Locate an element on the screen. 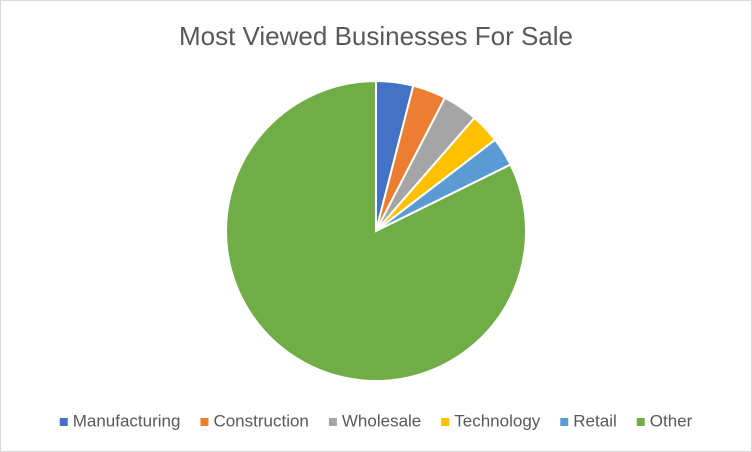 The width and height of the screenshot is (752, 452). legend-label: Other is located at coordinates (671, 420).